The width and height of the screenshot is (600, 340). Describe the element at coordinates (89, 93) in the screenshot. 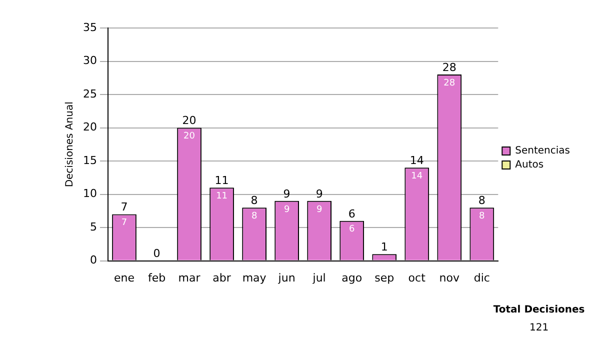

I see `y-tick-label: 25` at that location.